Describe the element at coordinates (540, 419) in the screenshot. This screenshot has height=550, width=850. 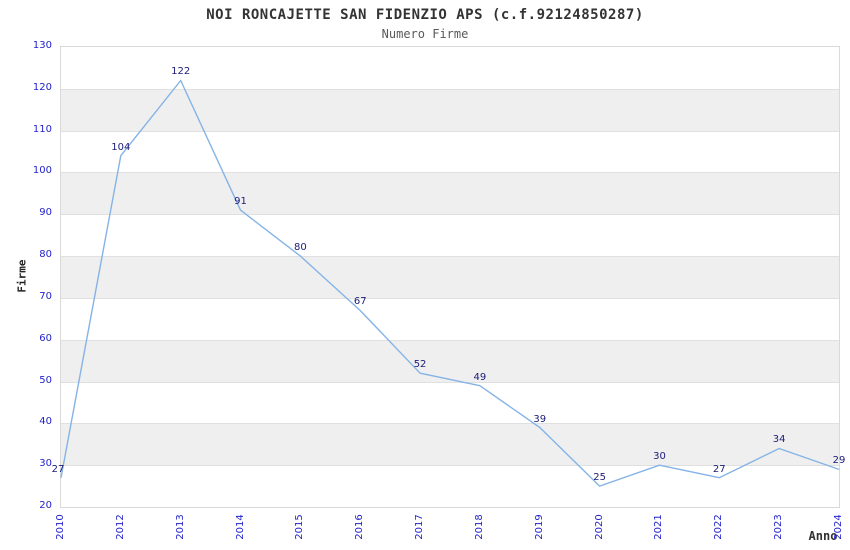
I see `data-label: 39` at that location.